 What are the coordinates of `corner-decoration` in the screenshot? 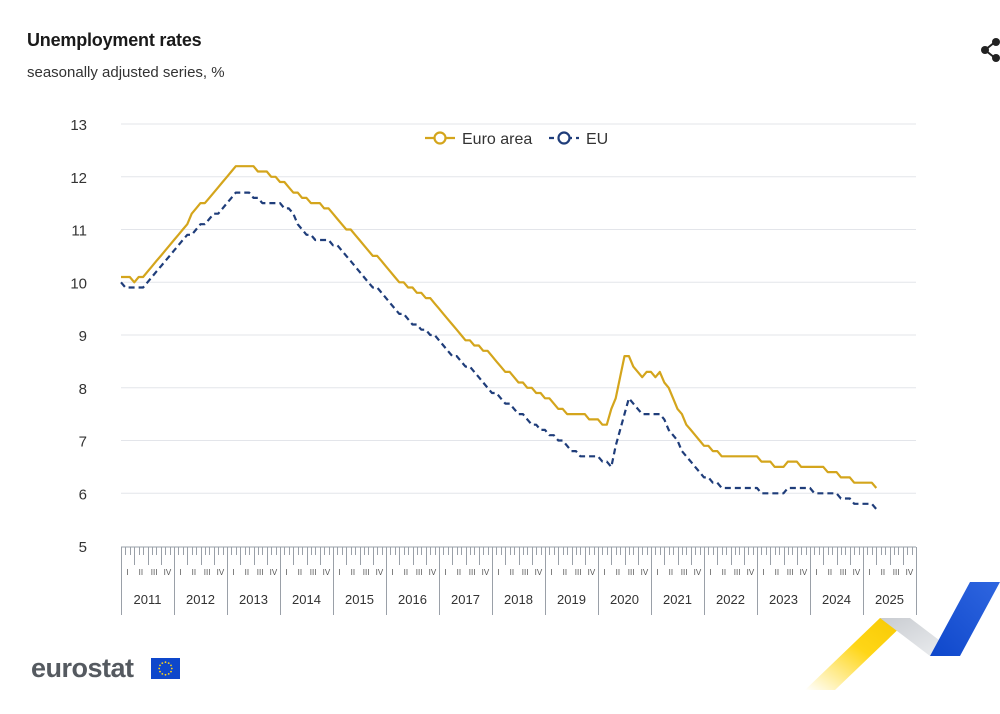 It's located at (902, 636).